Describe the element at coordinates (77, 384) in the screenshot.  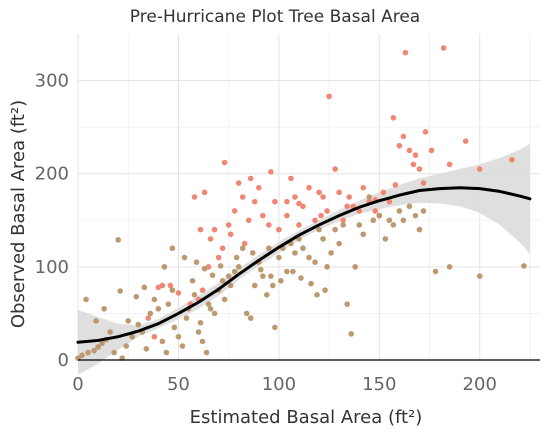
I see `x-tick-label: 0` at that location.